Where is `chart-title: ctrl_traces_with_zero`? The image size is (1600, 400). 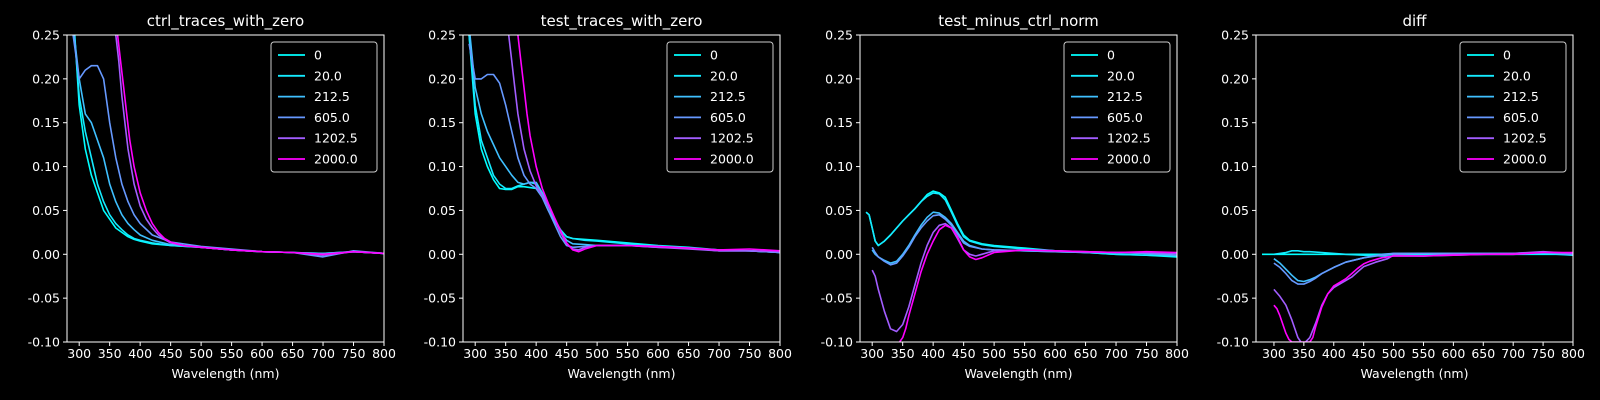 chart-title: ctrl_traces_with_zero is located at coordinates (225, 21).